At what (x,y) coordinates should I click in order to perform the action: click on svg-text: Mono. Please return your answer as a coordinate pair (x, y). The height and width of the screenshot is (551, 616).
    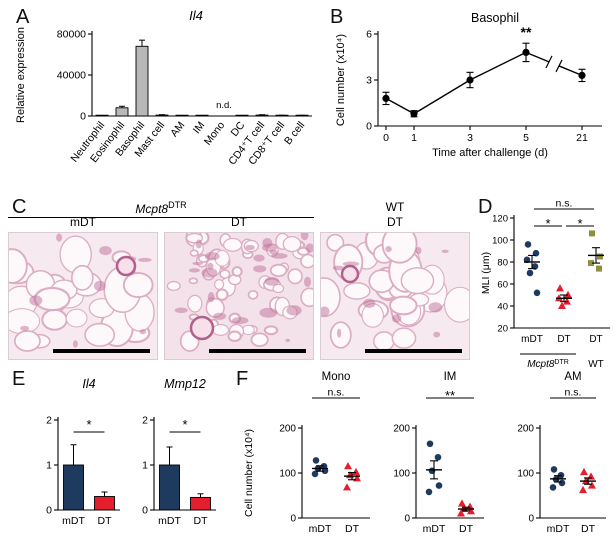
    Looking at the image, I should click on (336, 377).